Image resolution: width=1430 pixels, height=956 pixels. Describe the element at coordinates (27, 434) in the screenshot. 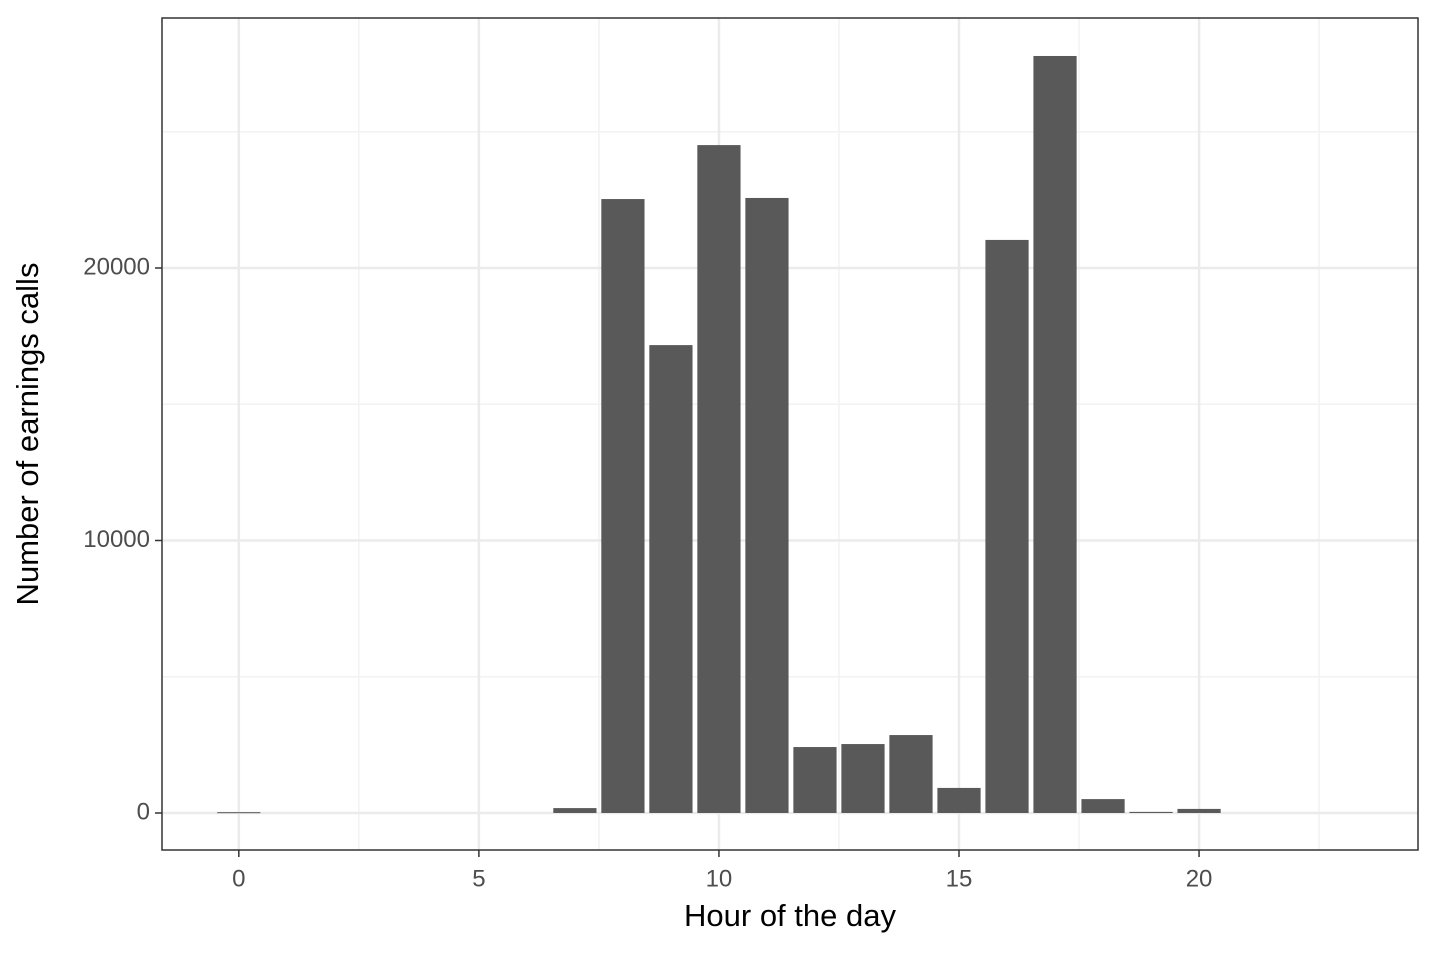

I see `y-axis-title: Number of earnings calls` at that location.